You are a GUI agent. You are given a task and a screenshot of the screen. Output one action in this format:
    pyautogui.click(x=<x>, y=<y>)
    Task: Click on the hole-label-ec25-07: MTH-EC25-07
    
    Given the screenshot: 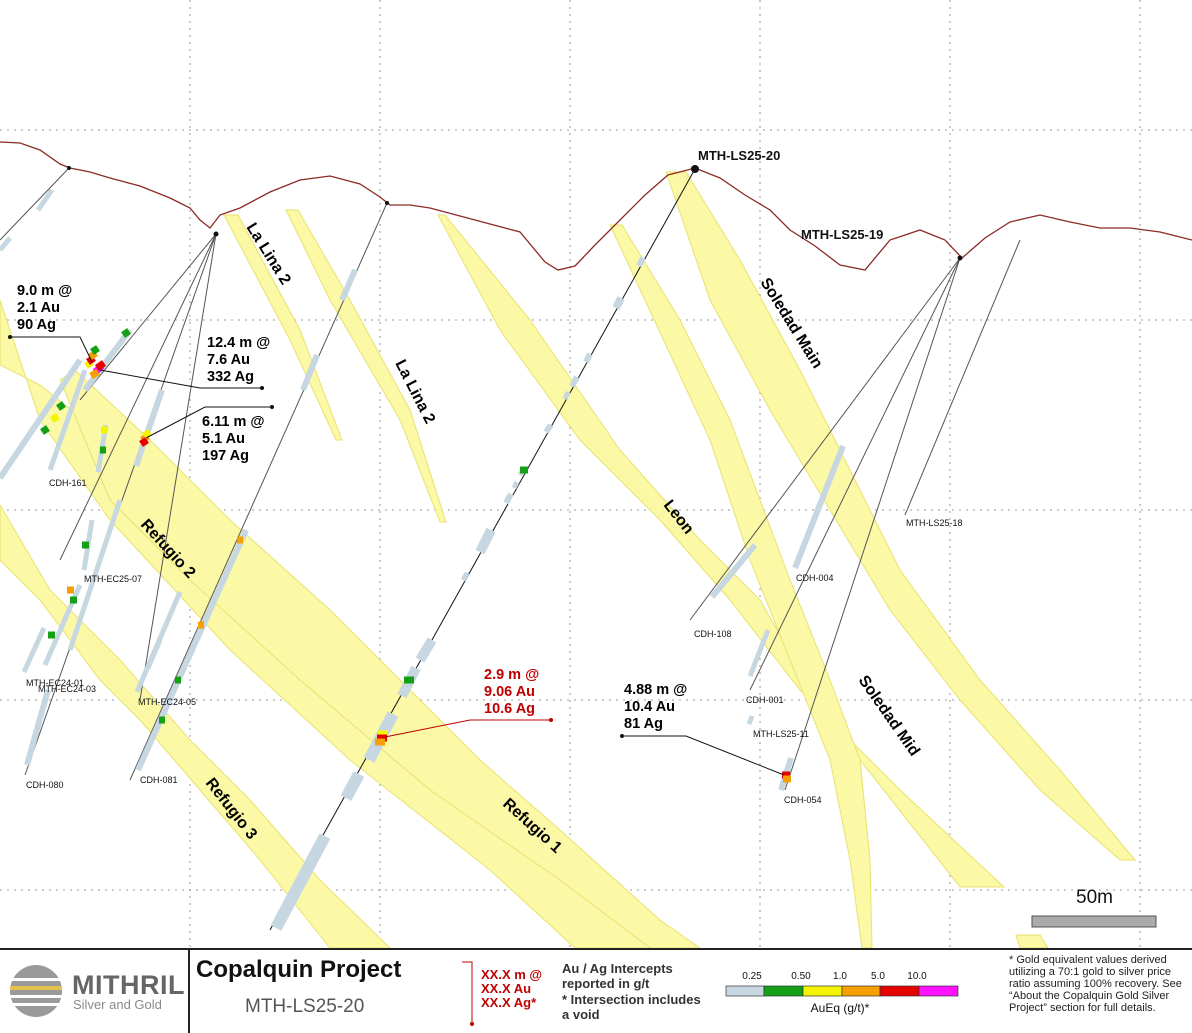 What is the action you would take?
    pyautogui.click(x=113, y=579)
    